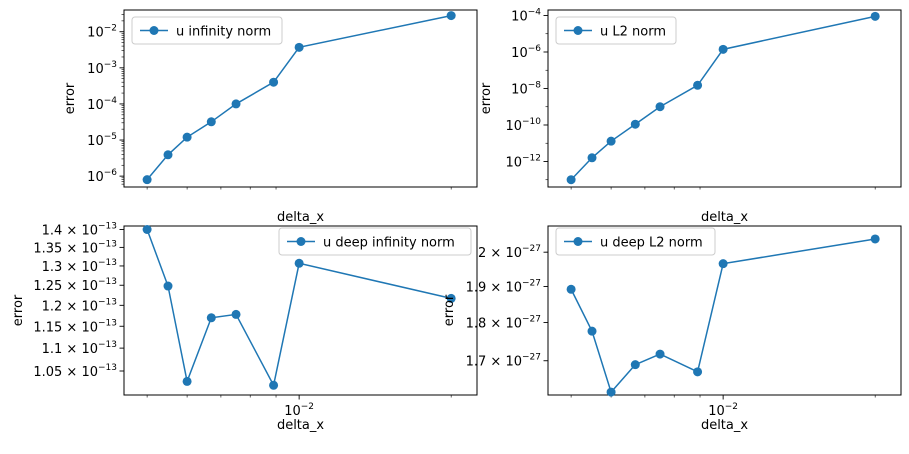  What do you see at coordinates (75, 285) in the screenshot?
I see `y-tick-label: 1.25 × 10⁻¹³` at bounding box center [75, 285].